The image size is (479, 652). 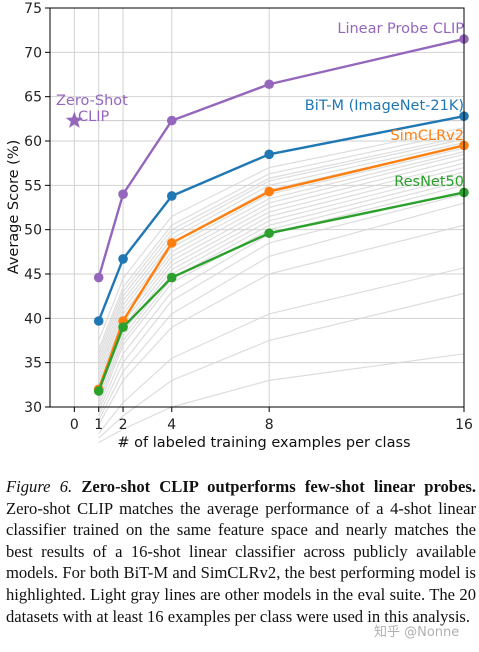 What do you see at coordinates (464, 425) in the screenshot?
I see `x-tick-label: 16` at bounding box center [464, 425].